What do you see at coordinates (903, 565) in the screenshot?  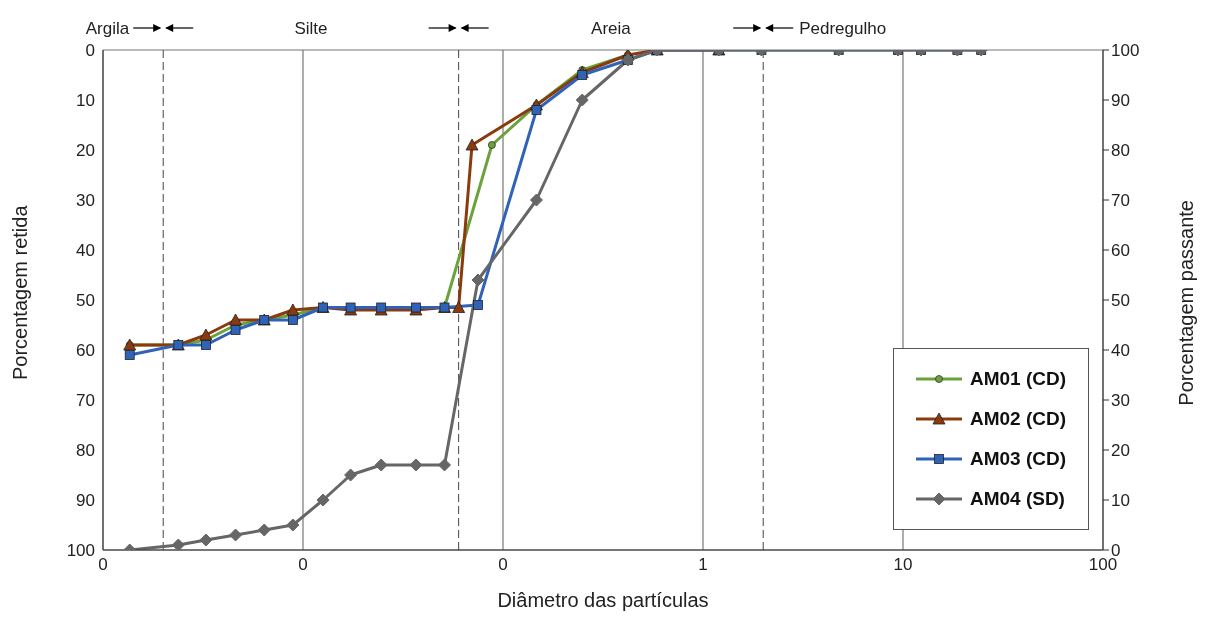 I see `x-tick-label: 10` at bounding box center [903, 565].